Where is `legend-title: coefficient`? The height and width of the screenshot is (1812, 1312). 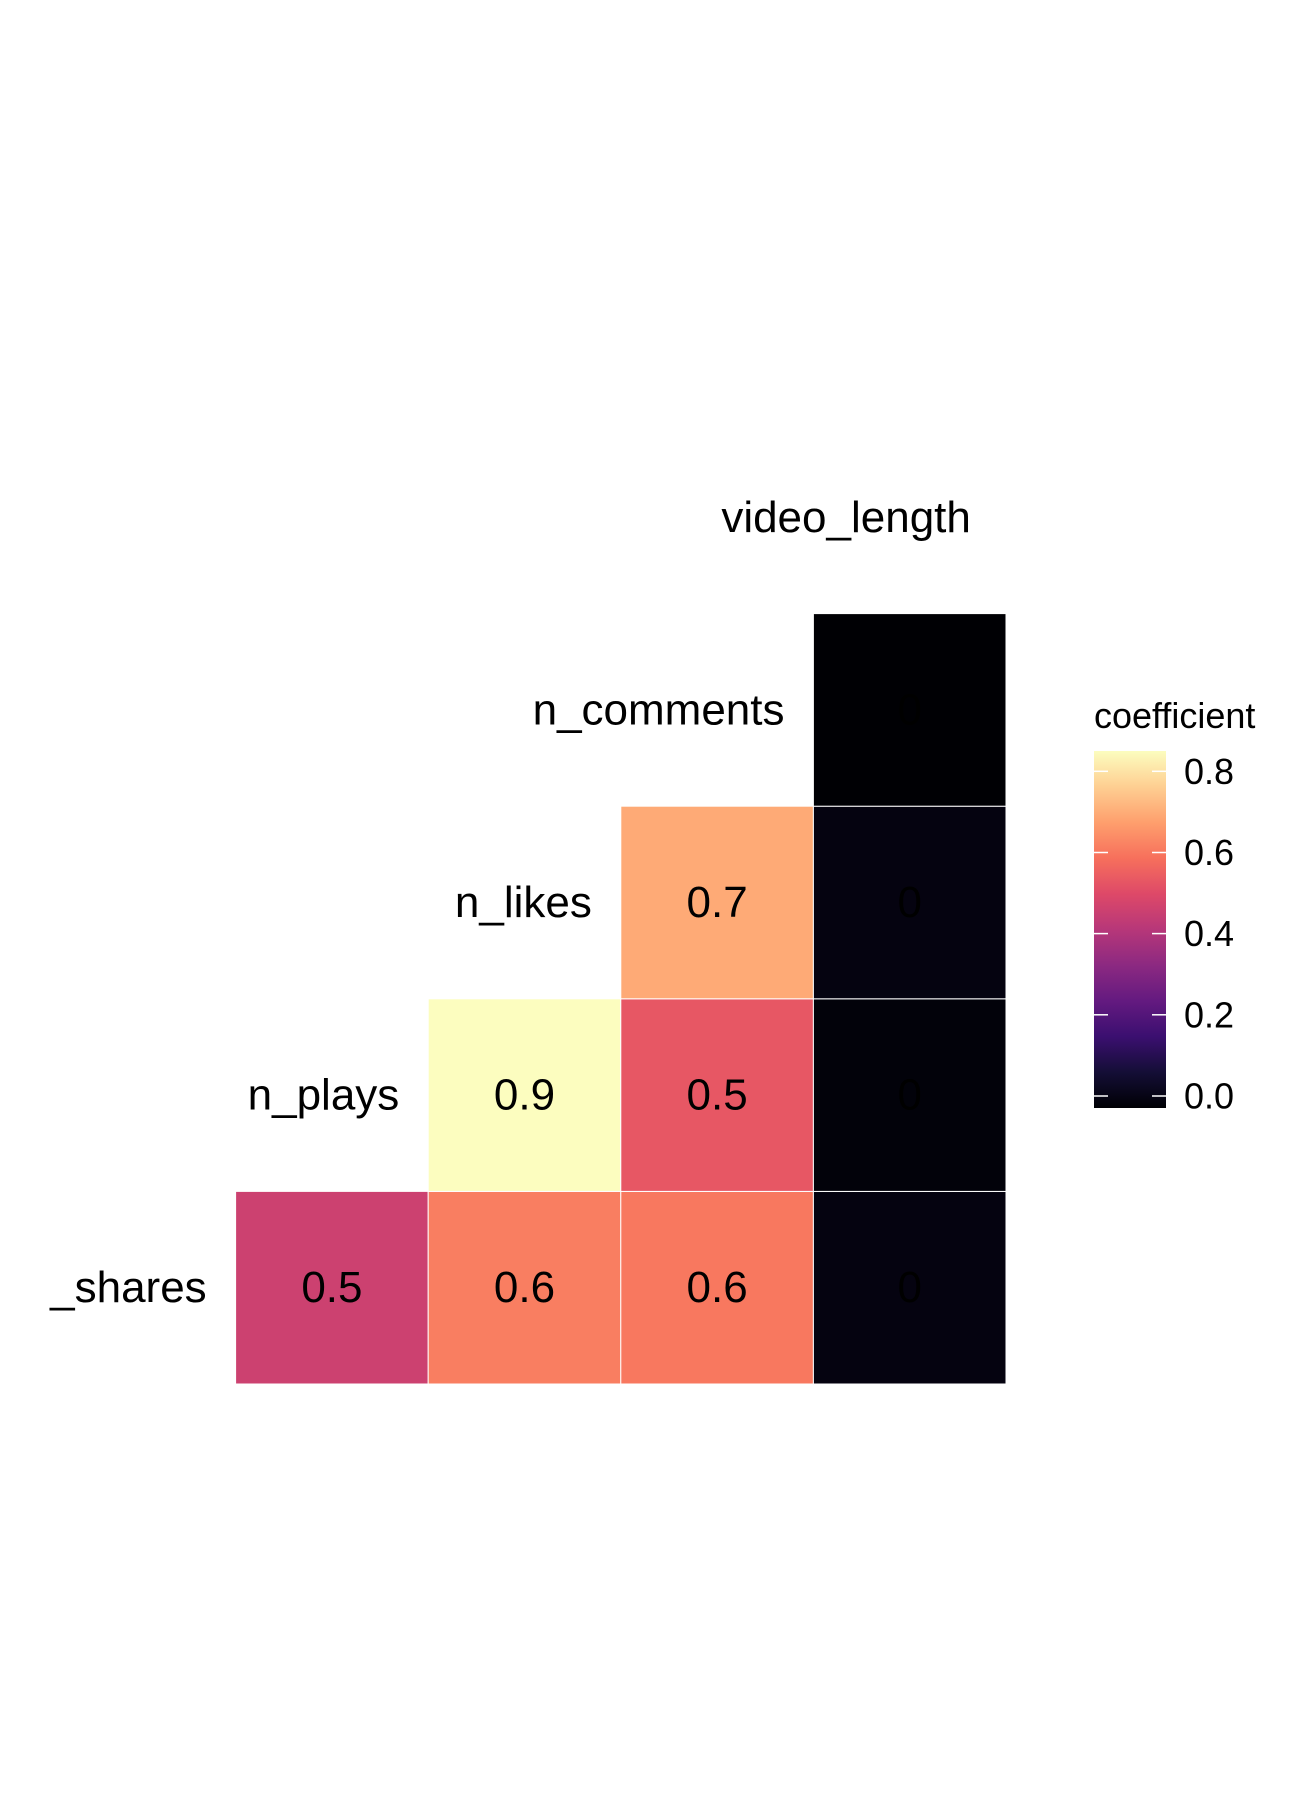 legend-title: coefficient is located at coordinates (1174, 715).